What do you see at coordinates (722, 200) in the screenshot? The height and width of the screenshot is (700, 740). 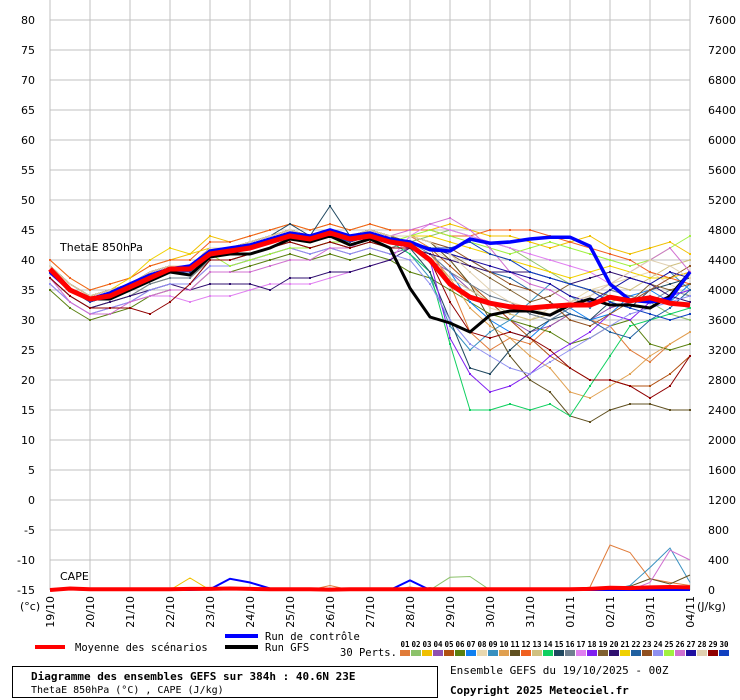 I see `y-tick-label-right: 5200` at bounding box center [722, 200].